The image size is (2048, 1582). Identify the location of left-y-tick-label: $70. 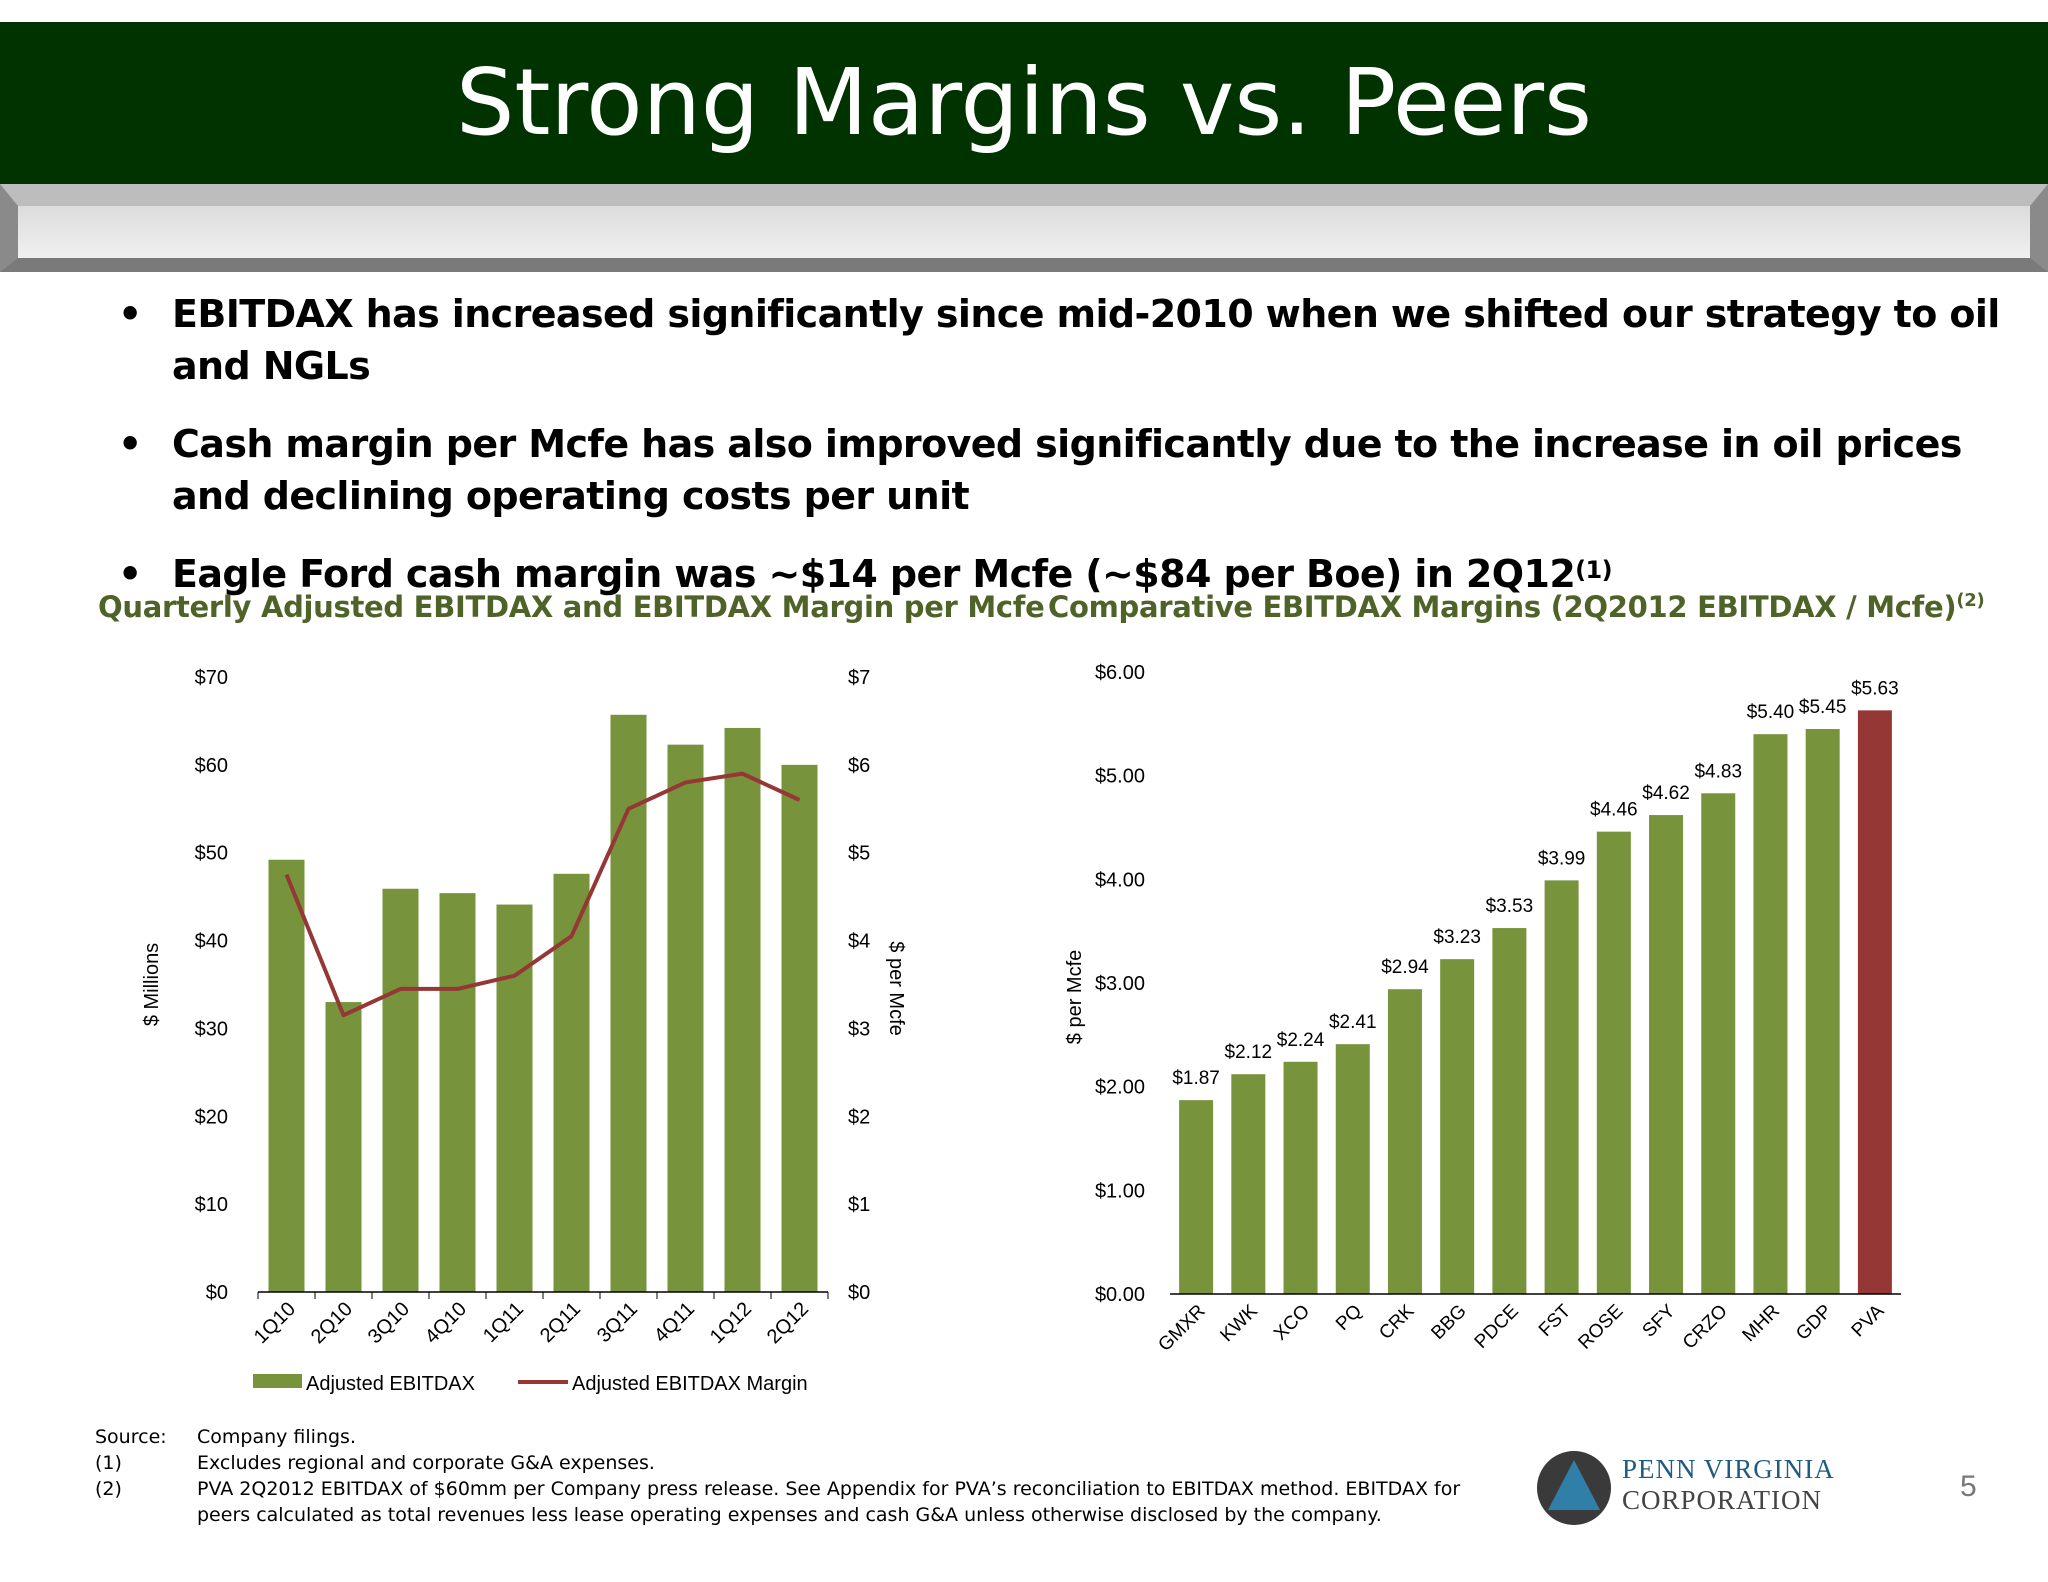
(211, 678).